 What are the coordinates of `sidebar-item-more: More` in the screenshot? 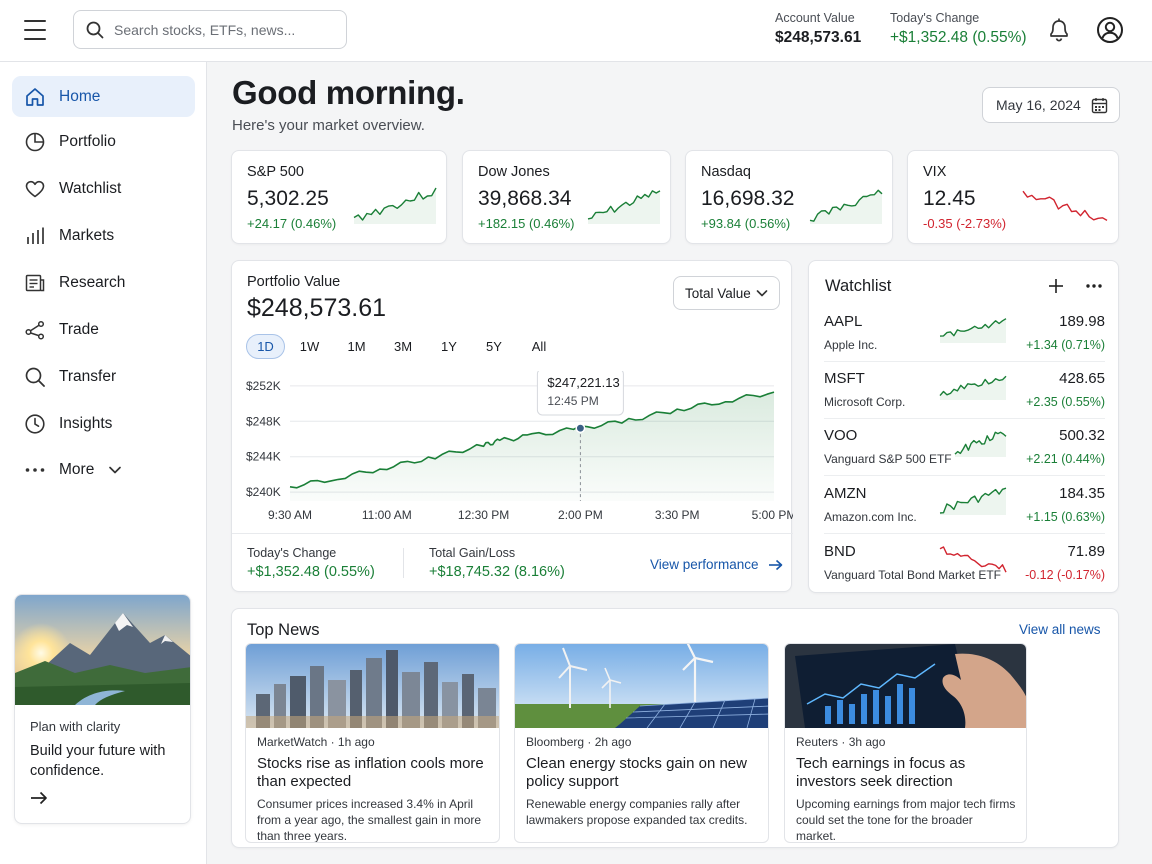 It's located at (103, 469).